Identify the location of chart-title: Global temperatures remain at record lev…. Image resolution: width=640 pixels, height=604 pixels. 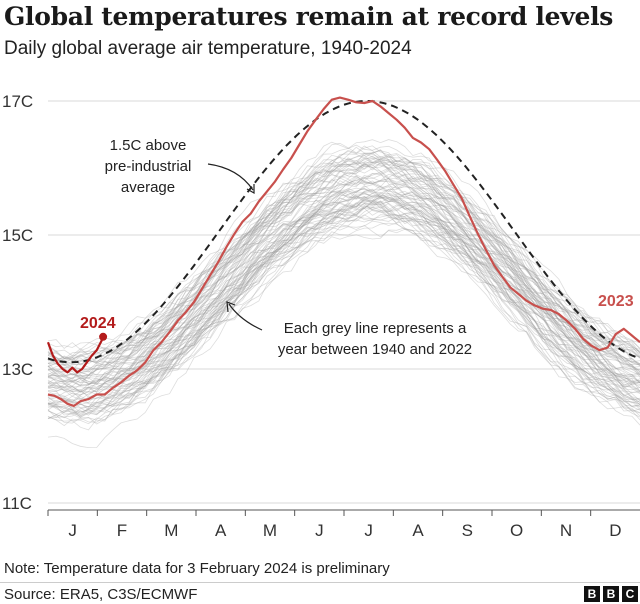
(309, 16).